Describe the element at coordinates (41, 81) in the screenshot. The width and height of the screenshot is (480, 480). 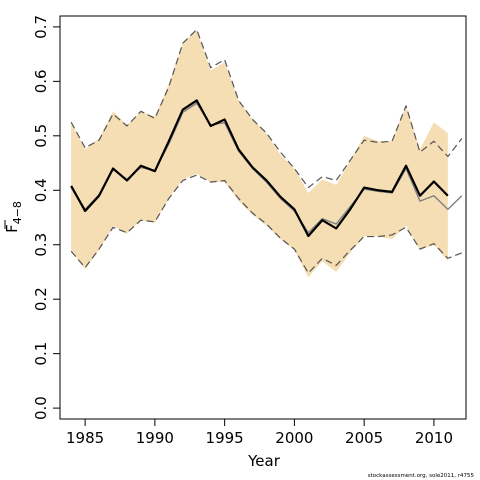
I see `y-tick-label: 0.6` at that location.